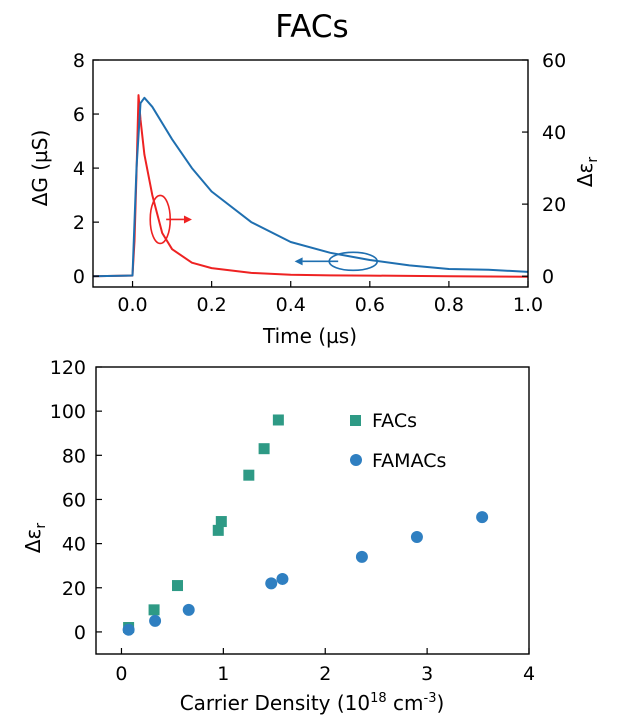  Describe the element at coordinates (74, 589) in the screenshot. I see `bottom-y-tick-label: 20` at that location.